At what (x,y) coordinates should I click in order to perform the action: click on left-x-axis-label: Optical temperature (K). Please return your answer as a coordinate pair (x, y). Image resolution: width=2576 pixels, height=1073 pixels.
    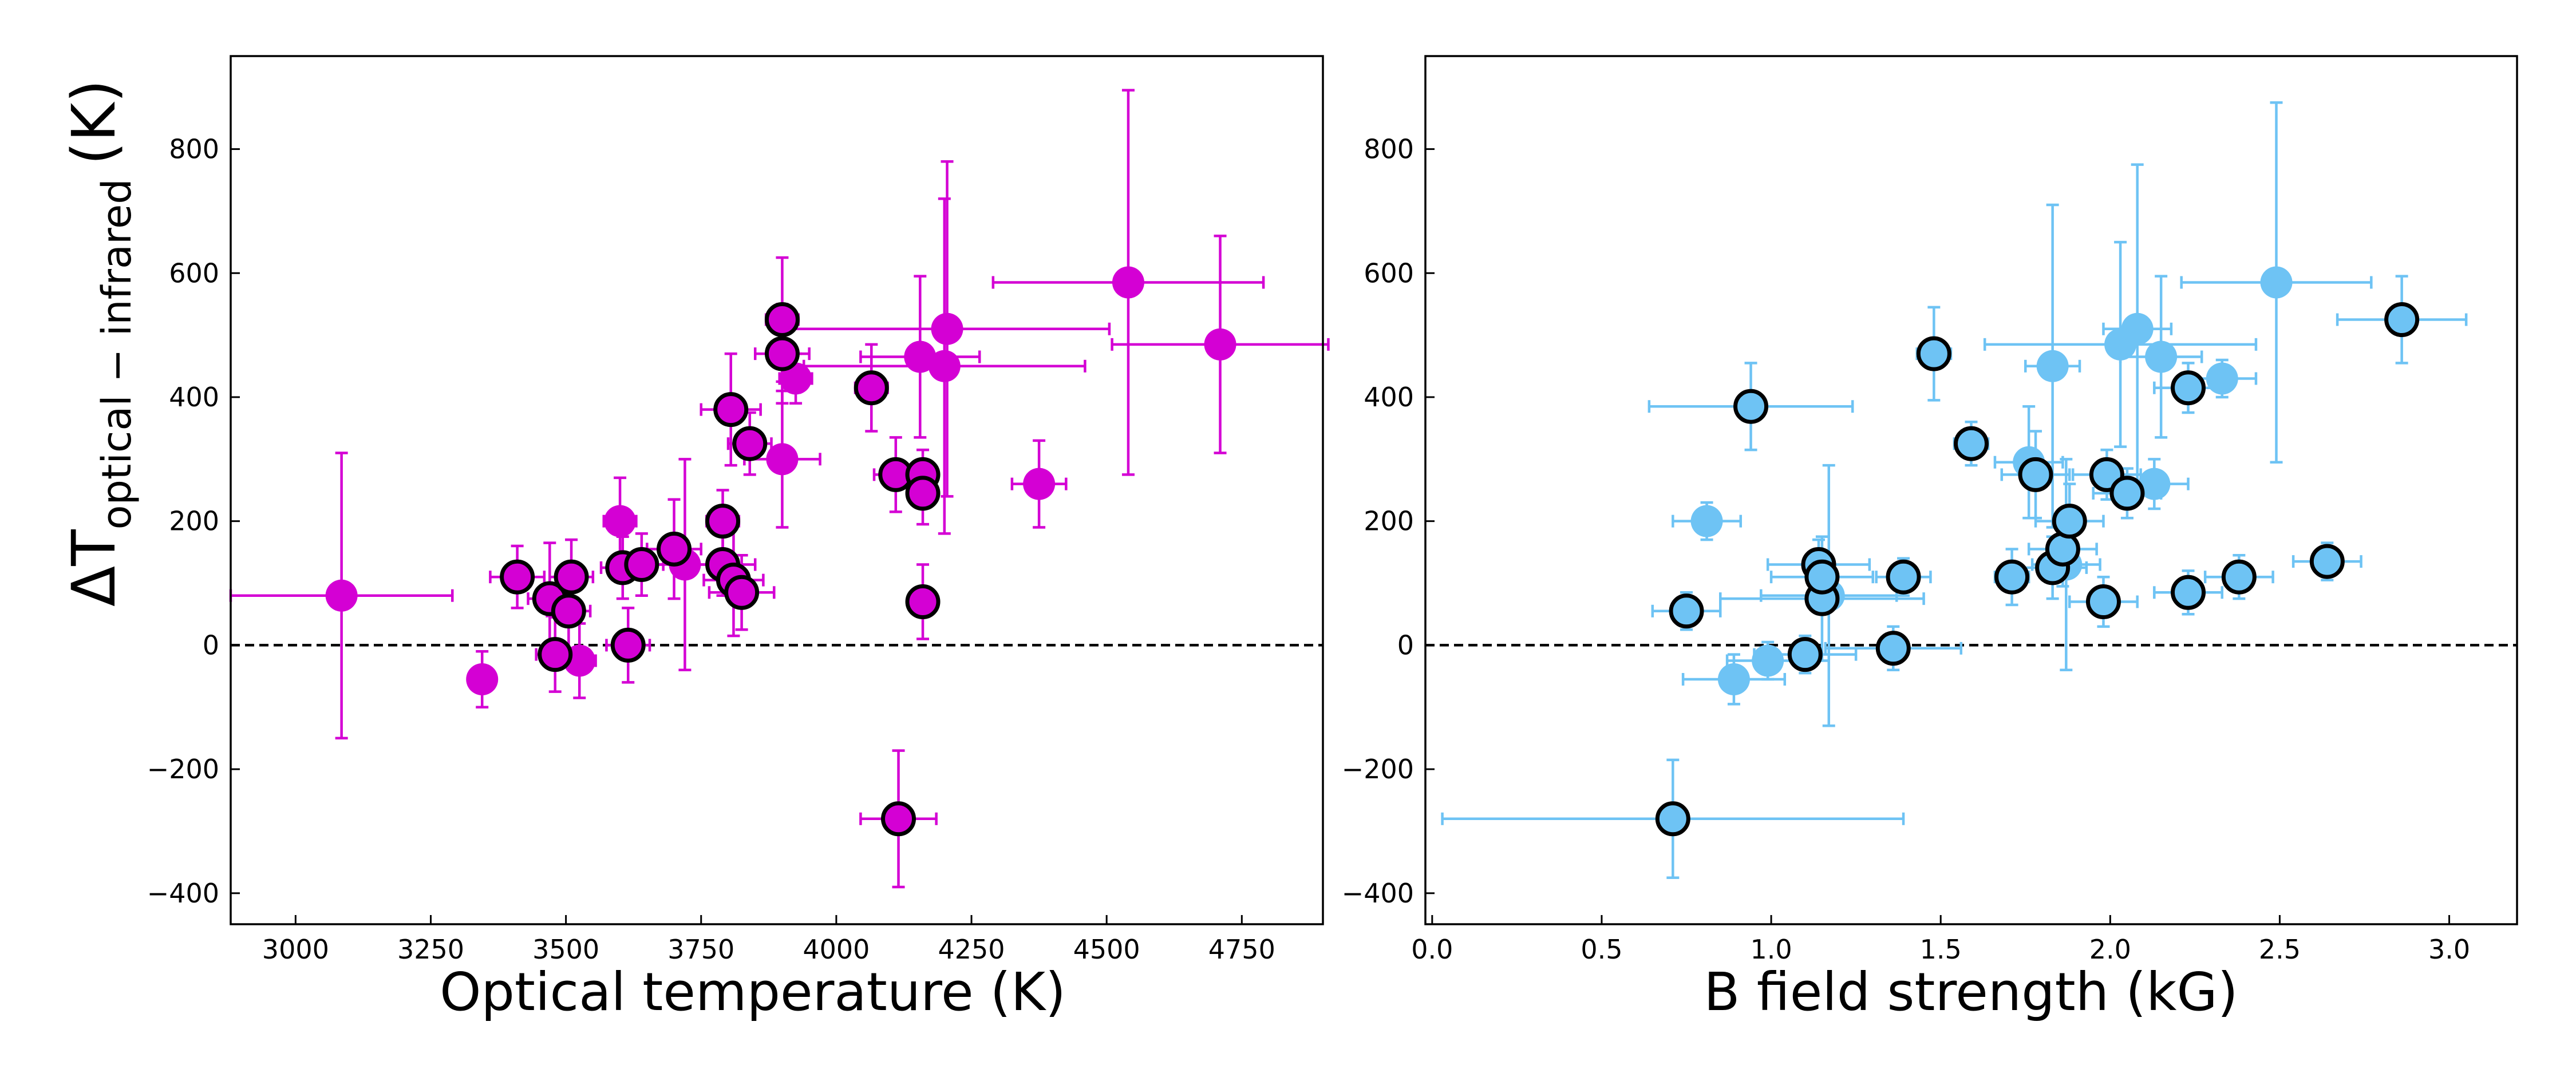
    Looking at the image, I should click on (753, 992).